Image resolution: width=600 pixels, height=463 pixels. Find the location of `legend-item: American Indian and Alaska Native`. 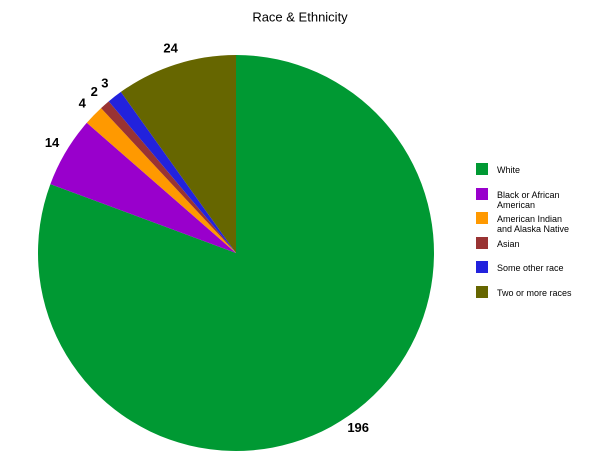

legend-item: American Indian and Alaska Native is located at coordinates (531, 224).